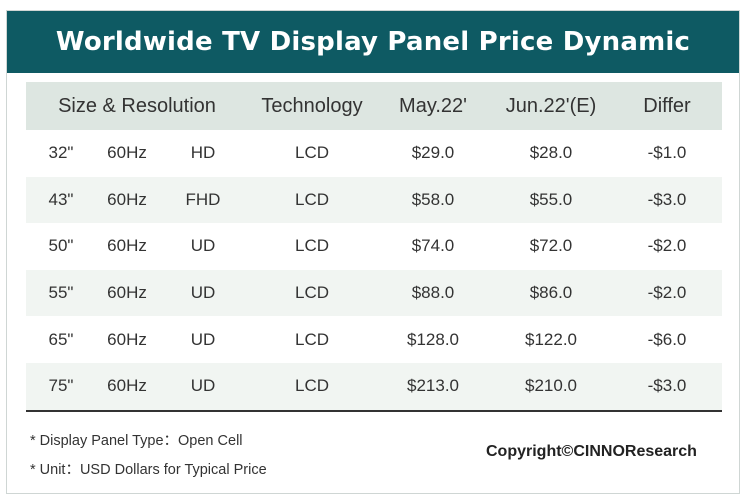  Describe the element at coordinates (433, 293) in the screenshot. I see `may-price-cell: $88.0` at that location.